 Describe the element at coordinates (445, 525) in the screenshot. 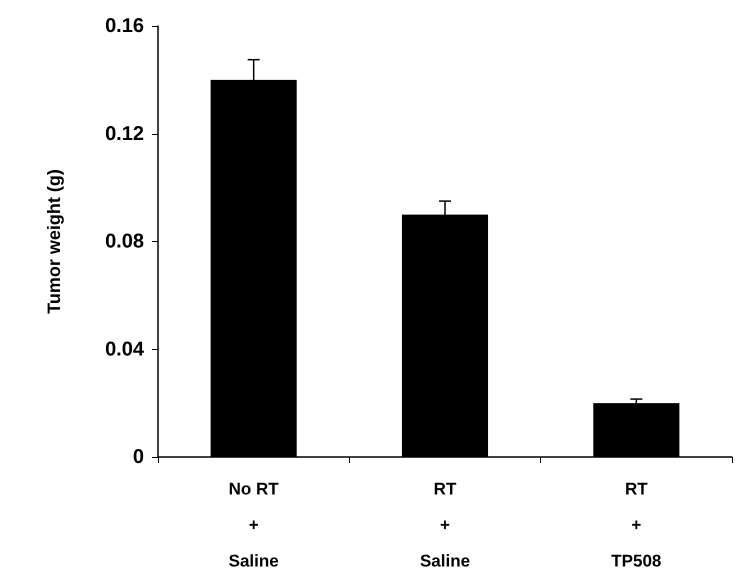

I see `x-tick-label: RT + Saline` at that location.